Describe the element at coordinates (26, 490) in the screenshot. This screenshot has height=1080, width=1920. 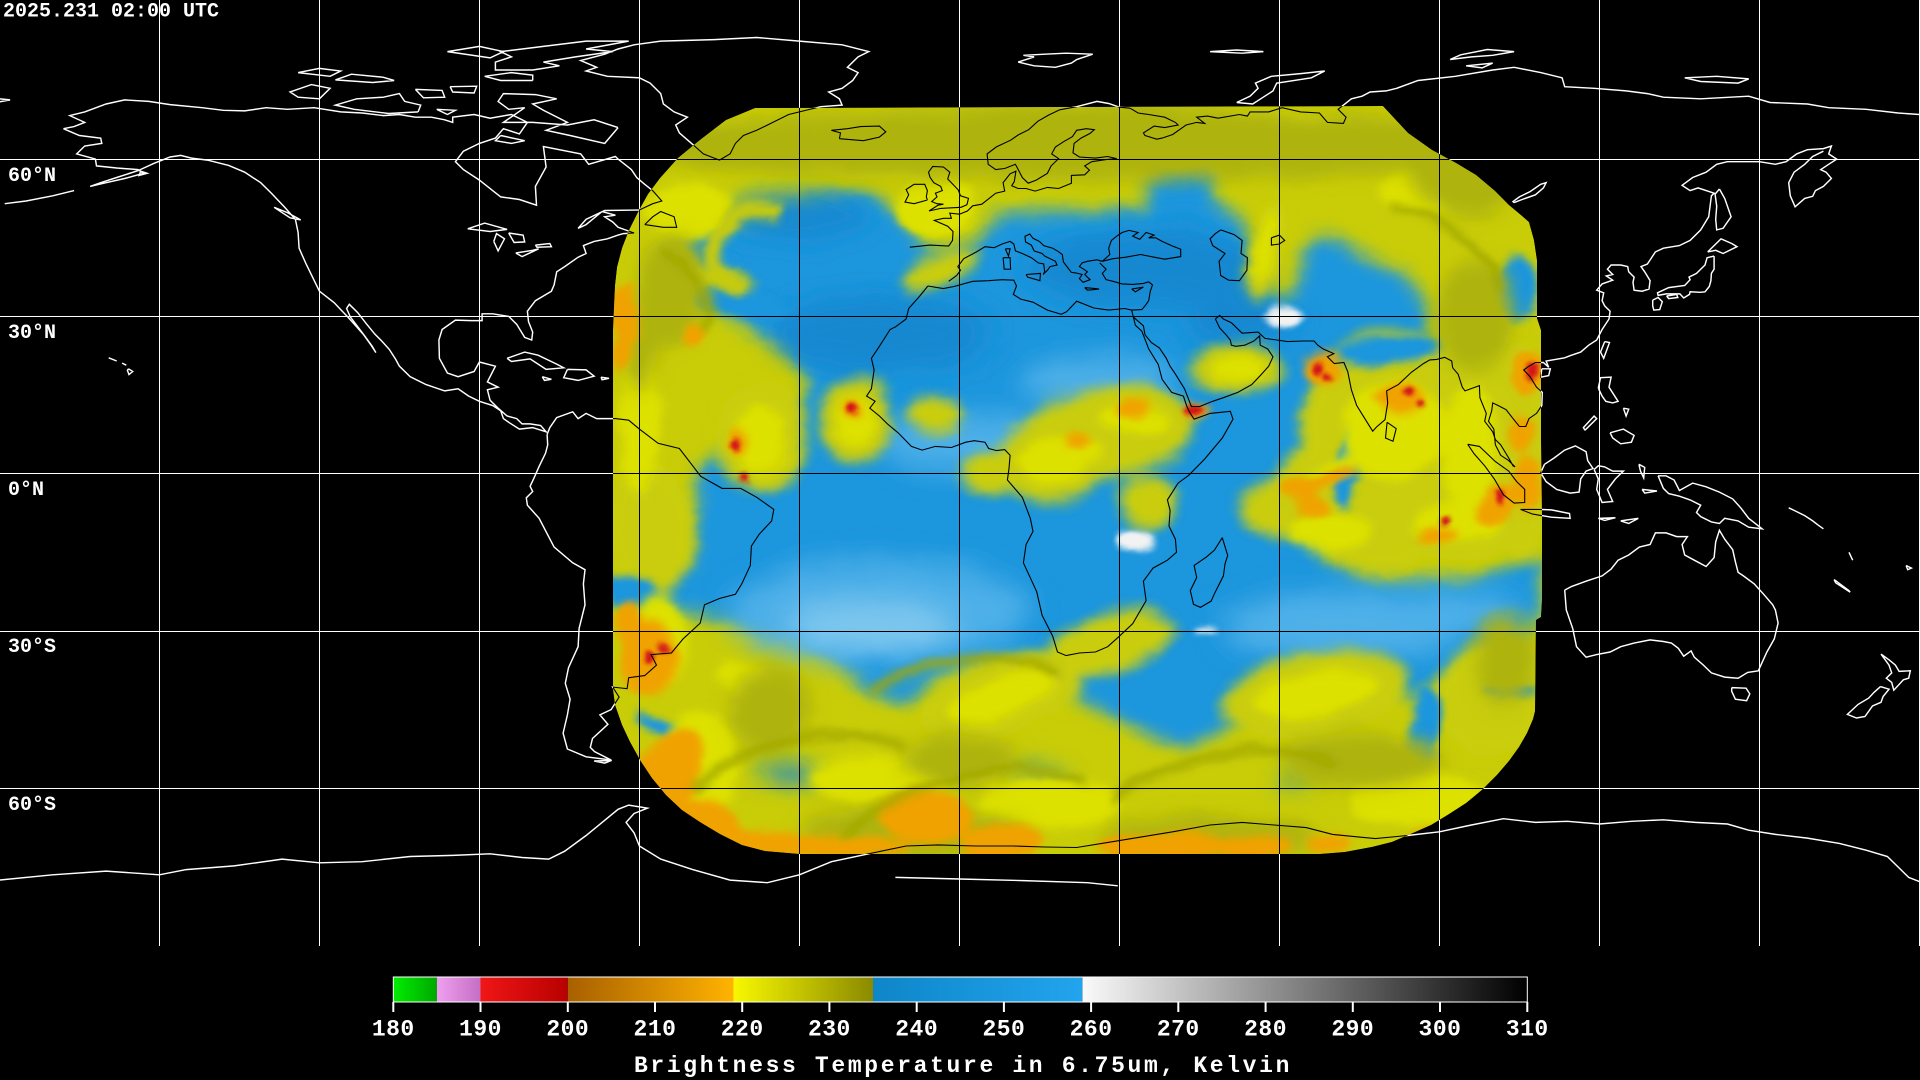
I see `svg-text: 0°N` at that location.